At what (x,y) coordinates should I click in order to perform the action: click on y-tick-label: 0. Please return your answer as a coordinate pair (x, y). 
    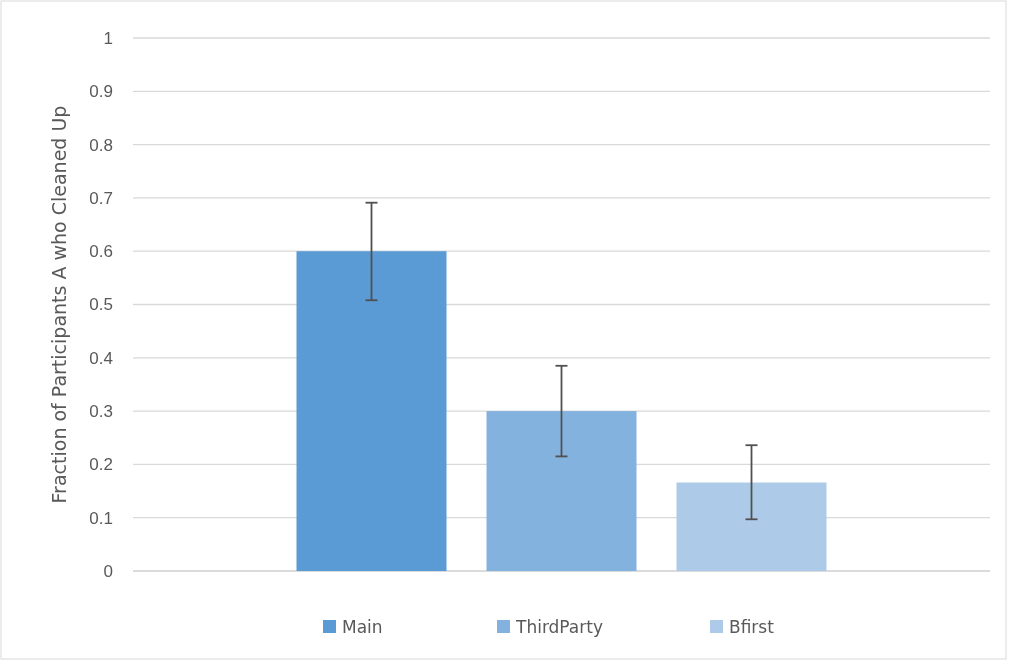
    Looking at the image, I should click on (108, 571).